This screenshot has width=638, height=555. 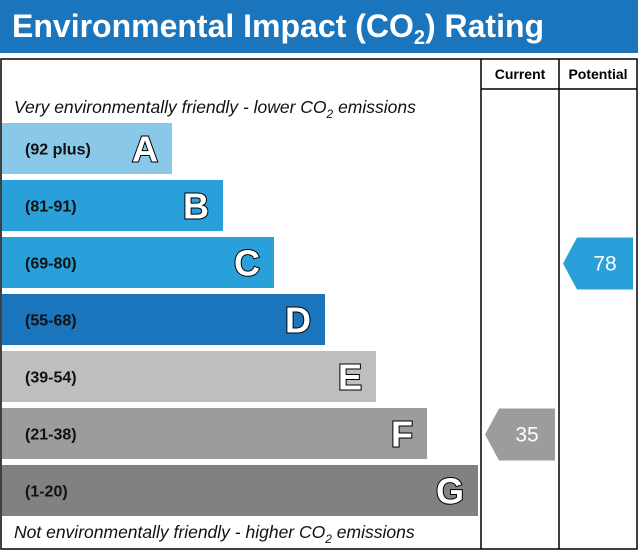 What do you see at coordinates (278, 28) in the screenshot?
I see `chart-title: Environmental Impact (CO2) Rating` at bounding box center [278, 28].